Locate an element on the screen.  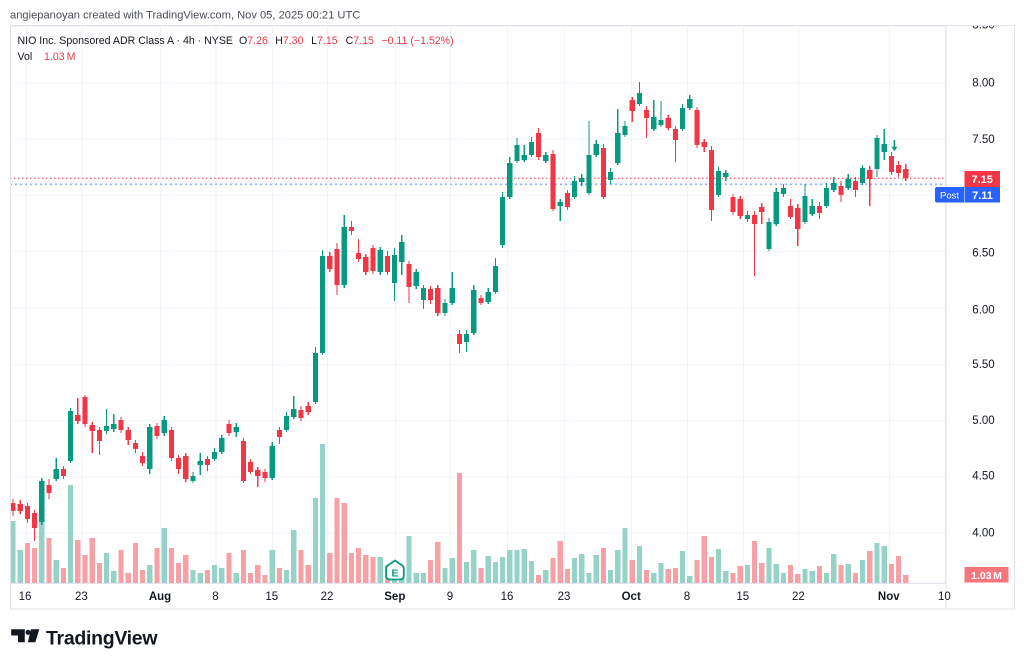
svg-text: Vol is located at coordinates (25, 57).